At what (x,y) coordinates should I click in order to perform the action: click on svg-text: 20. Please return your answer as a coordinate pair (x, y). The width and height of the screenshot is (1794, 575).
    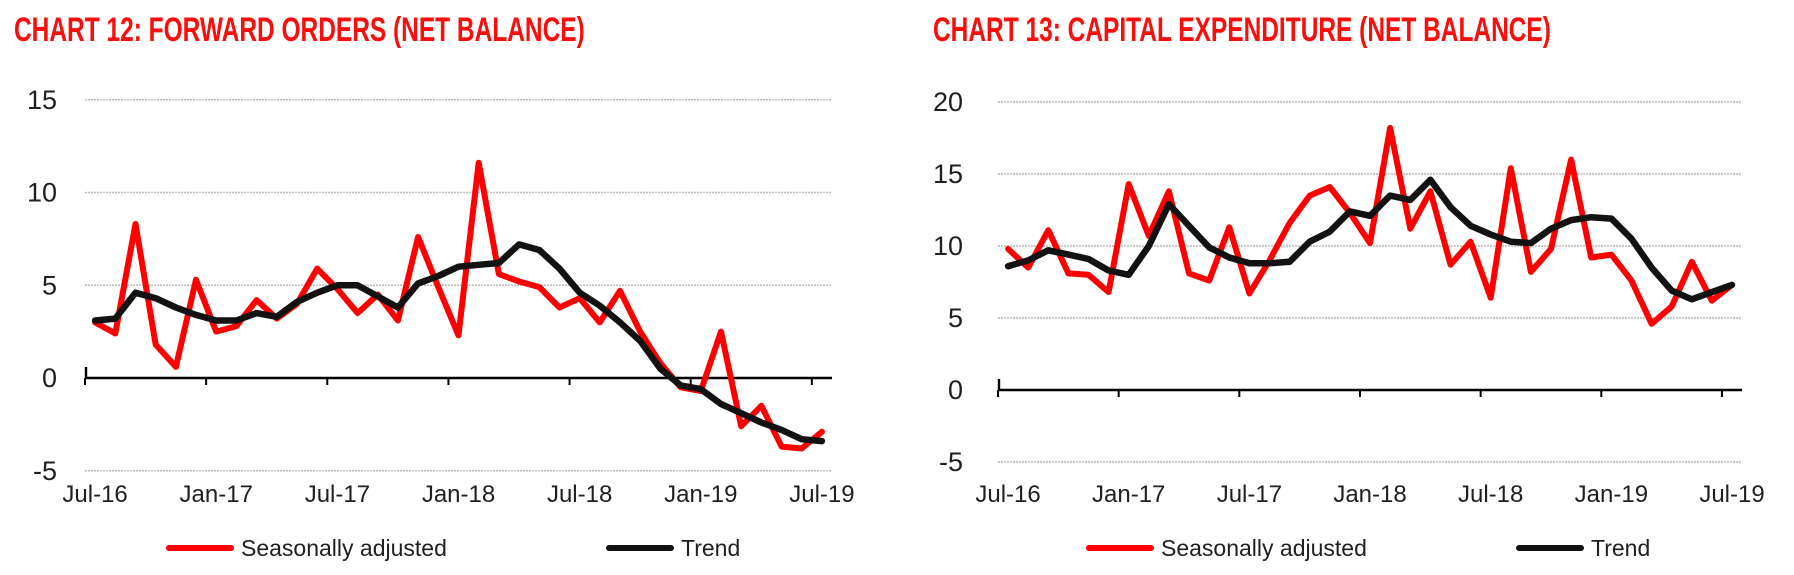
    Looking at the image, I should click on (948, 102).